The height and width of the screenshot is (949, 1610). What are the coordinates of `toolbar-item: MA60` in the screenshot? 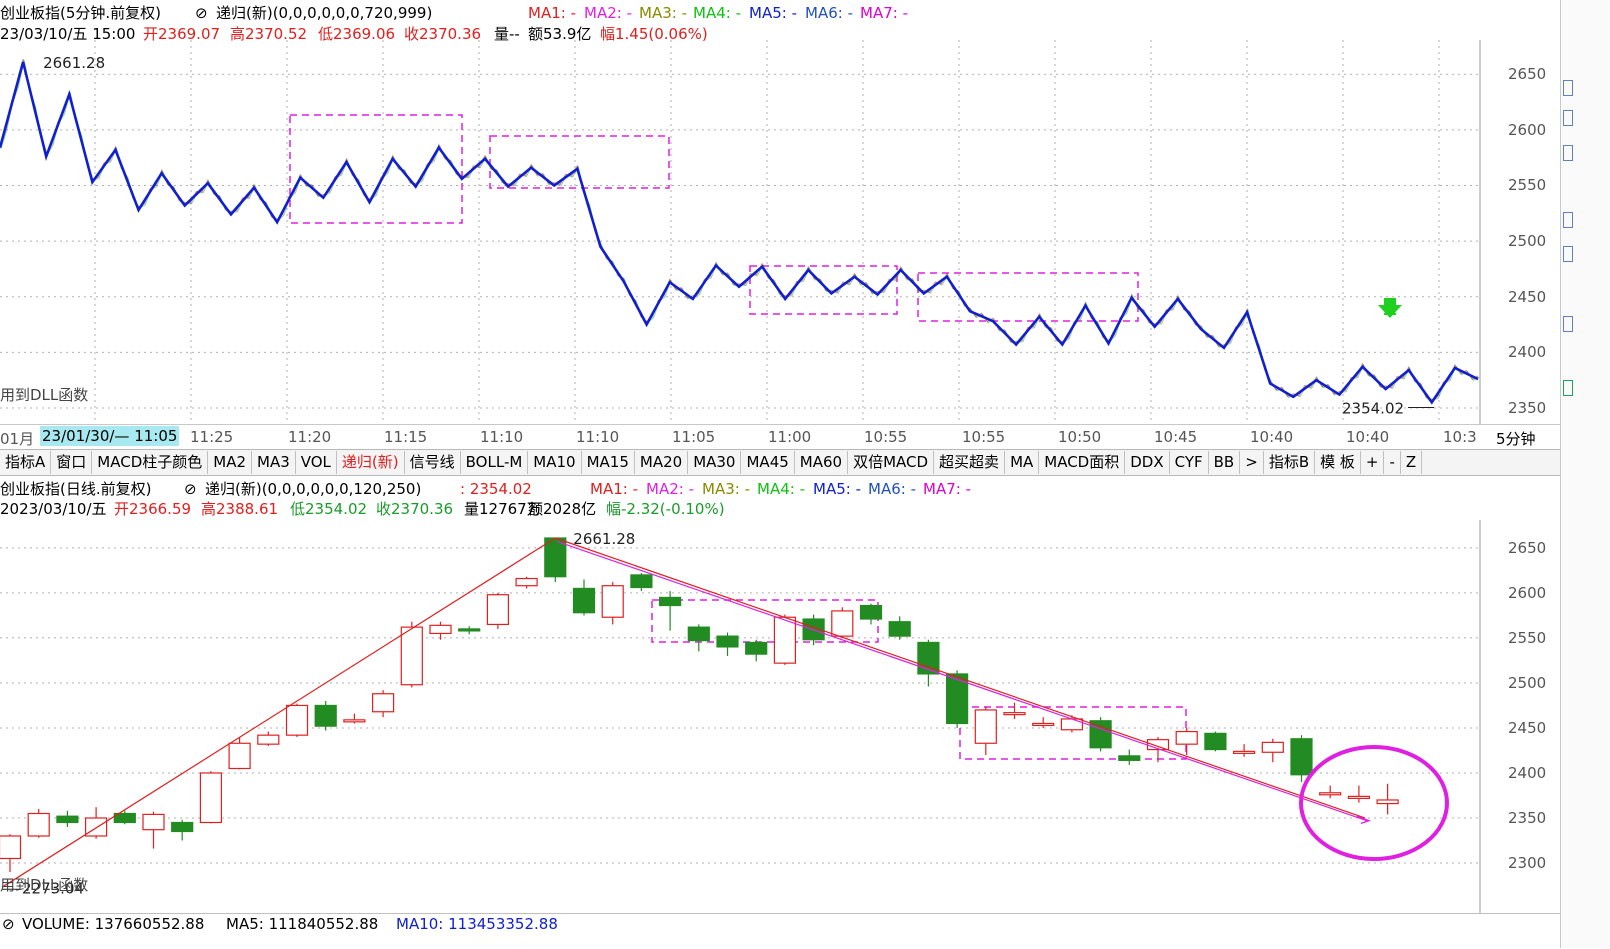 It's located at (822, 462).